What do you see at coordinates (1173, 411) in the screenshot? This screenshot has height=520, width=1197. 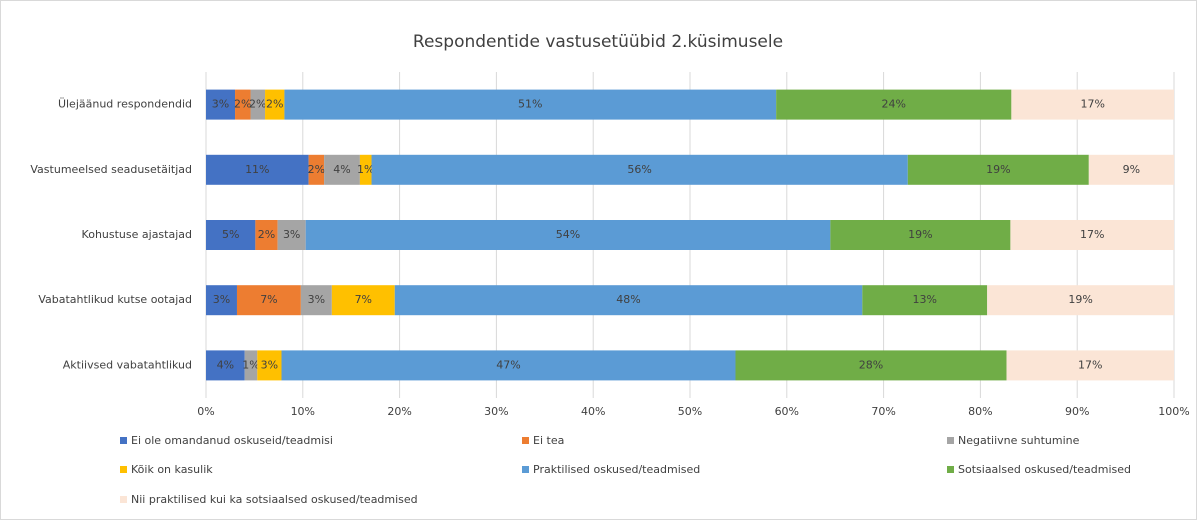 I see `x-tick-label: 100%` at bounding box center [1173, 411].